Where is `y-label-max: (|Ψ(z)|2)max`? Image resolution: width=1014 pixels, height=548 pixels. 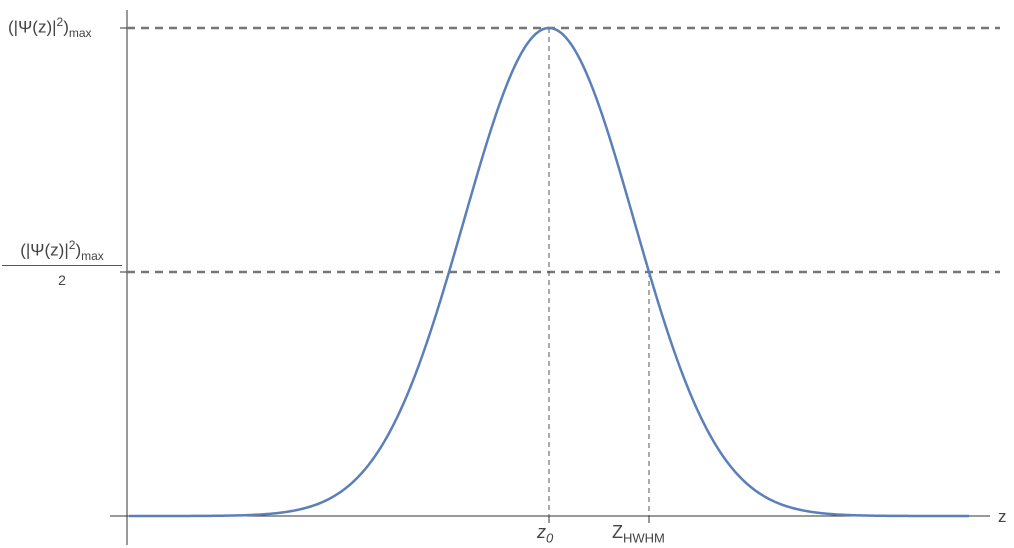 y-label-max: (|Ψ(z)|2)max is located at coordinates (50, 28).